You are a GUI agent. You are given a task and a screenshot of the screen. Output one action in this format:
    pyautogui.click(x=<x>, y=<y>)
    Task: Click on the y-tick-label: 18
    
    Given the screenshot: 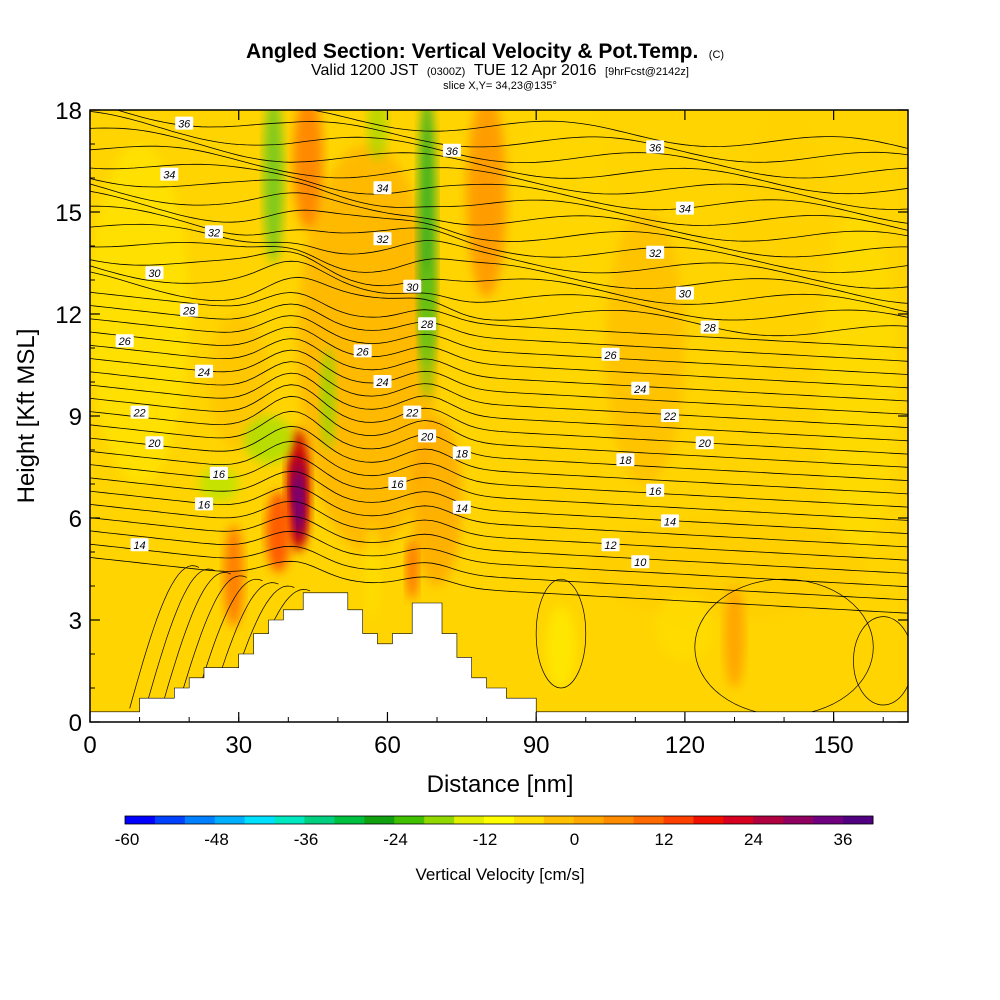 What is the action you would take?
    pyautogui.click(x=68, y=111)
    